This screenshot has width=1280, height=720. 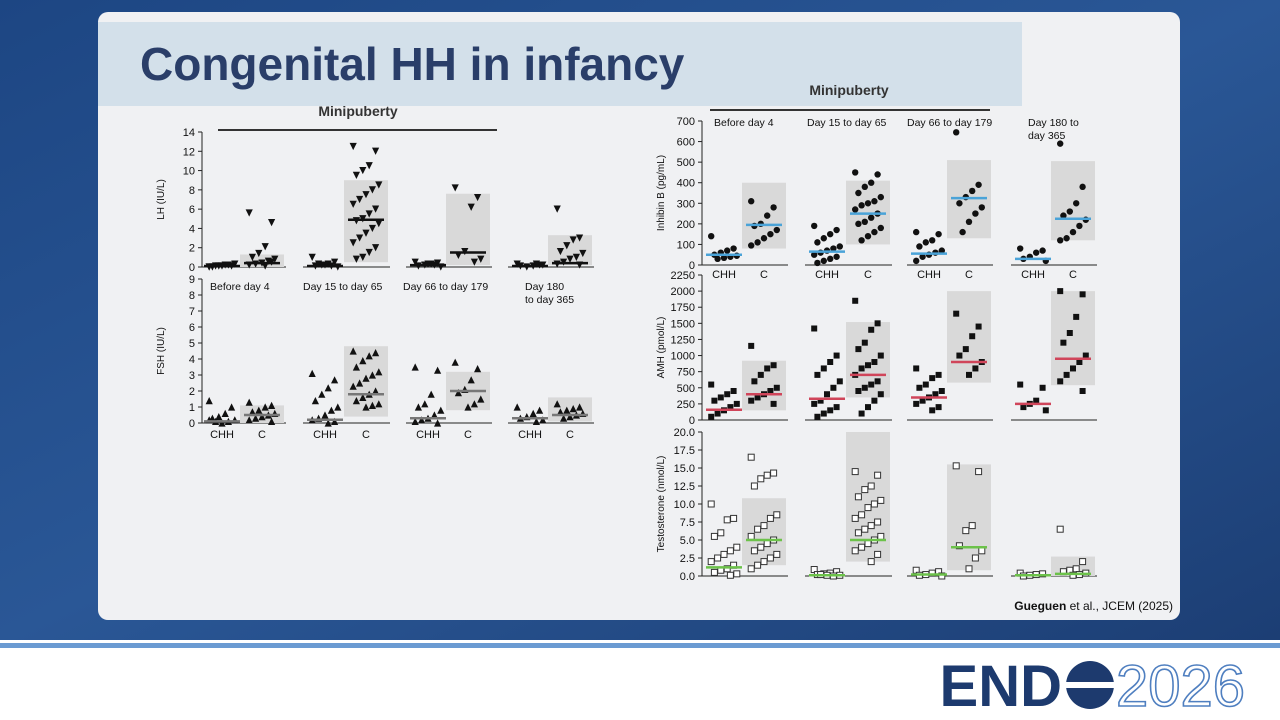 I want to click on y-tick-label: 9, so click(x=192, y=280).